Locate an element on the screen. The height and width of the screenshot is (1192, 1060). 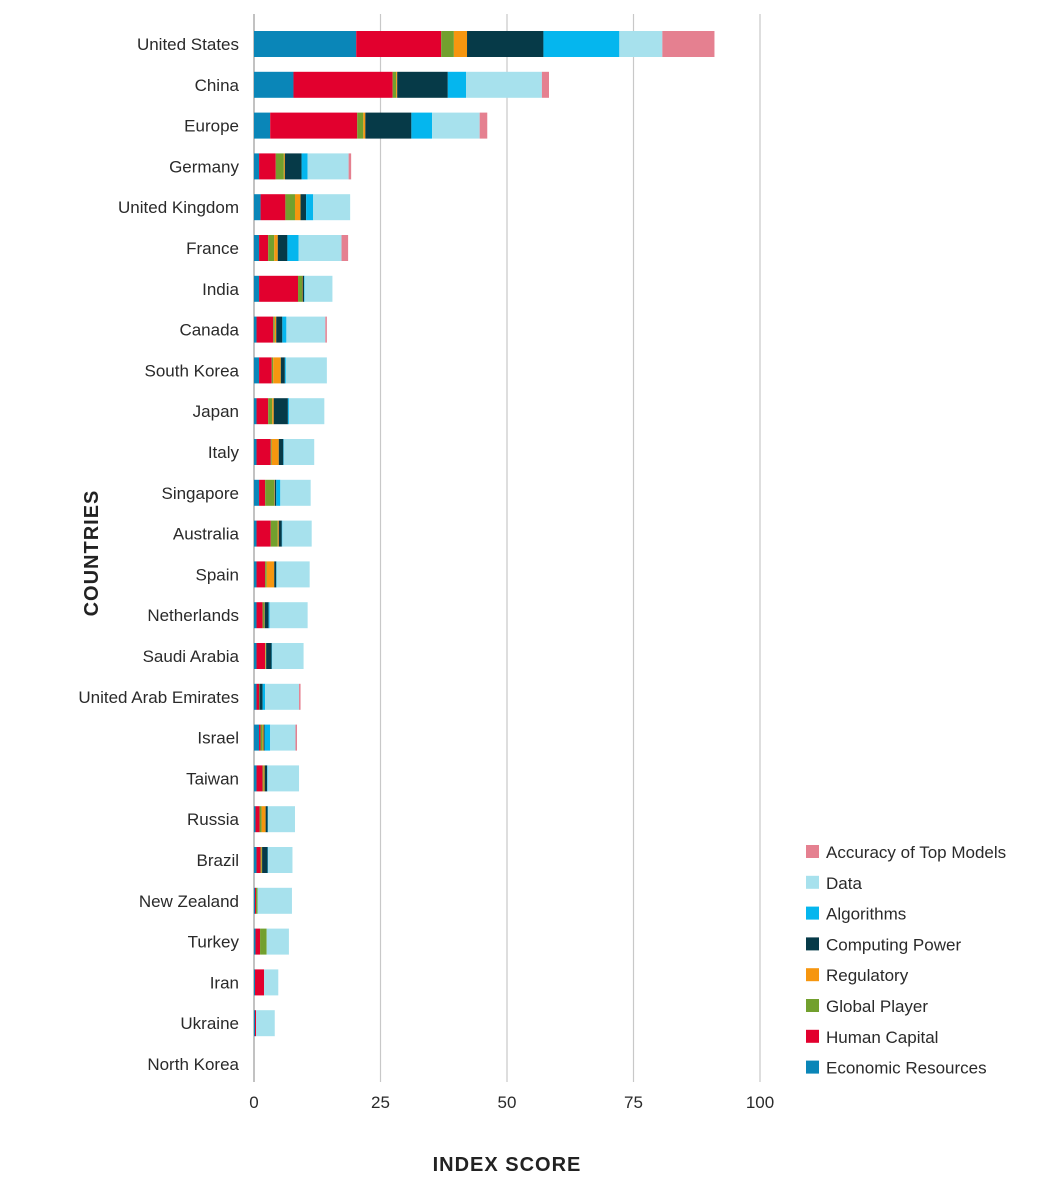
bar-saudi-arabia-regulatory is located at coordinates (266, 656).